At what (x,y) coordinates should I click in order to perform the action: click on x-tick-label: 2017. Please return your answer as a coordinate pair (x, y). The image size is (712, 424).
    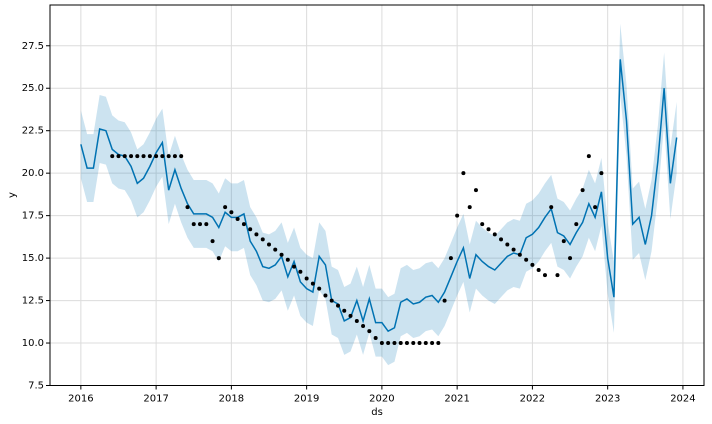
    Looking at the image, I should click on (155, 399).